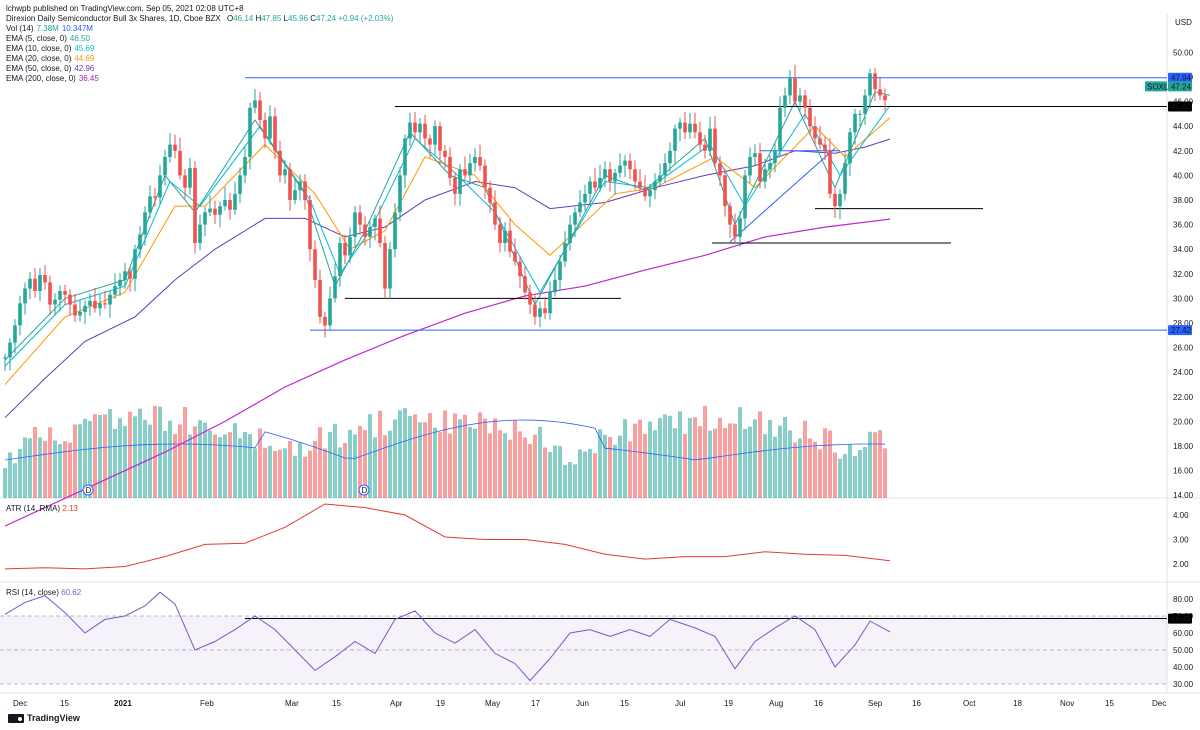  What do you see at coordinates (364, 490) in the screenshot?
I see `dividend-marker-icon` at bounding box center [364, 490].